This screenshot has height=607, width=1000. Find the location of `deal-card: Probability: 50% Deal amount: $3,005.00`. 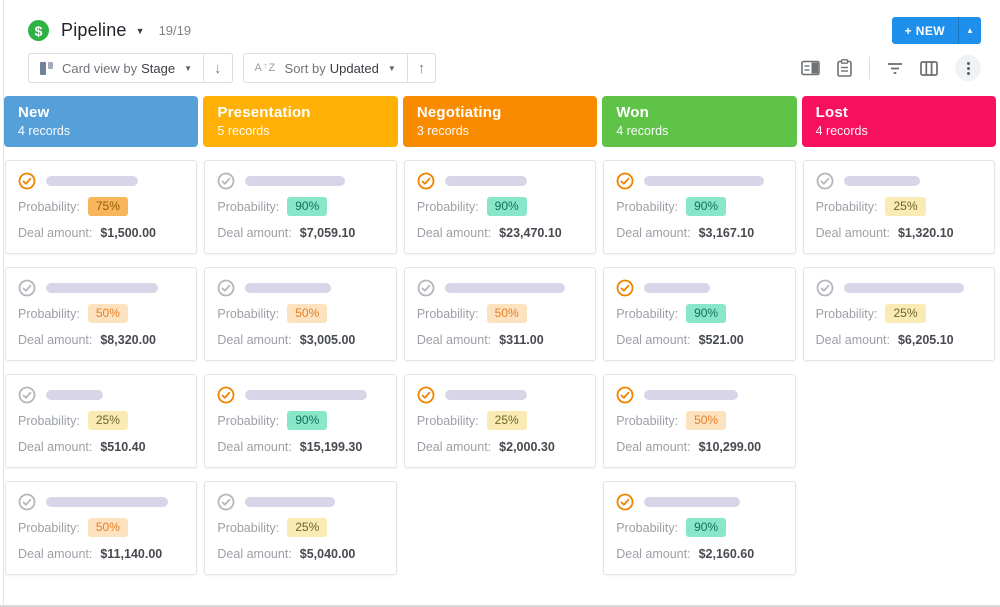

deal-card: Probability: 50% Deal amount: $3,005.00 is located at coordinates (300, 314).